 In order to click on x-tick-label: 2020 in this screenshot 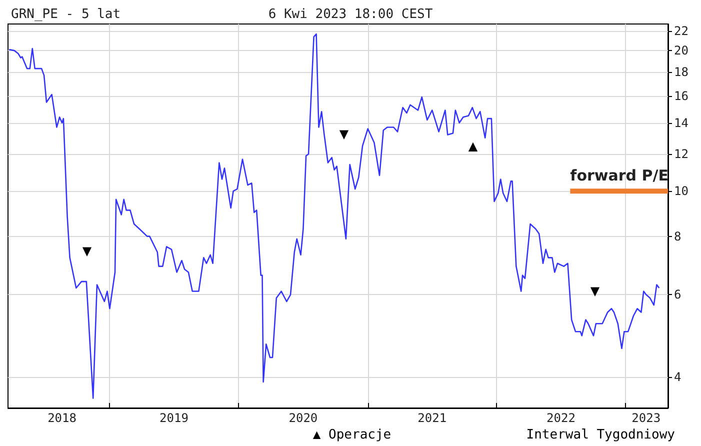, I will do `click(303, 418)`.